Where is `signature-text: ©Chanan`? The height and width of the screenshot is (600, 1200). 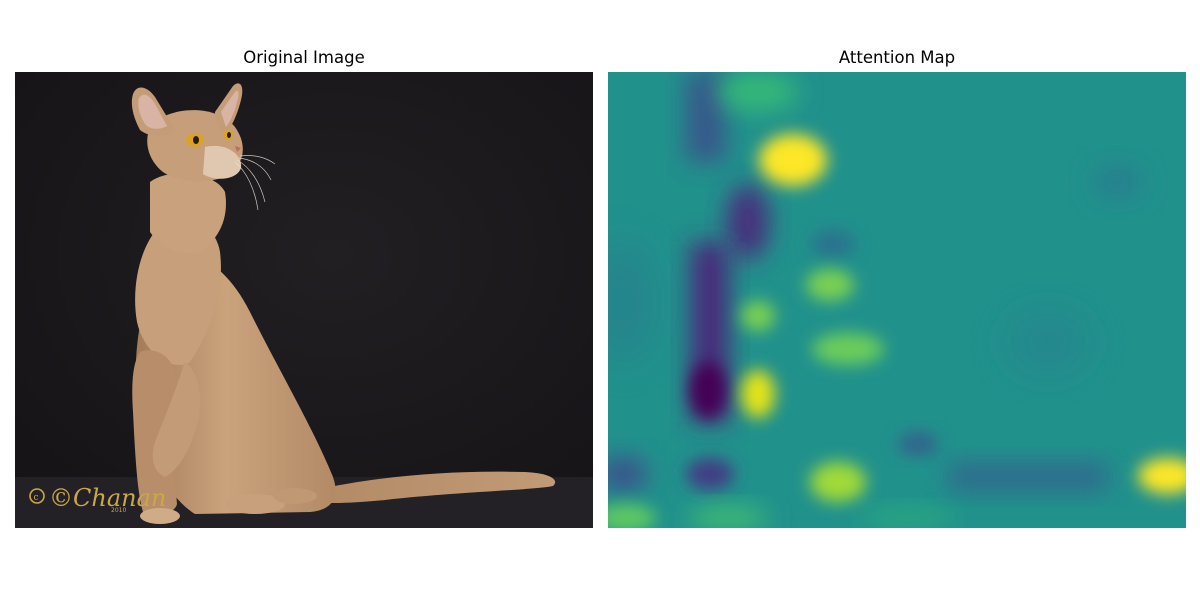 signature-text: ©Chanan is located at coordinates (107, 498).